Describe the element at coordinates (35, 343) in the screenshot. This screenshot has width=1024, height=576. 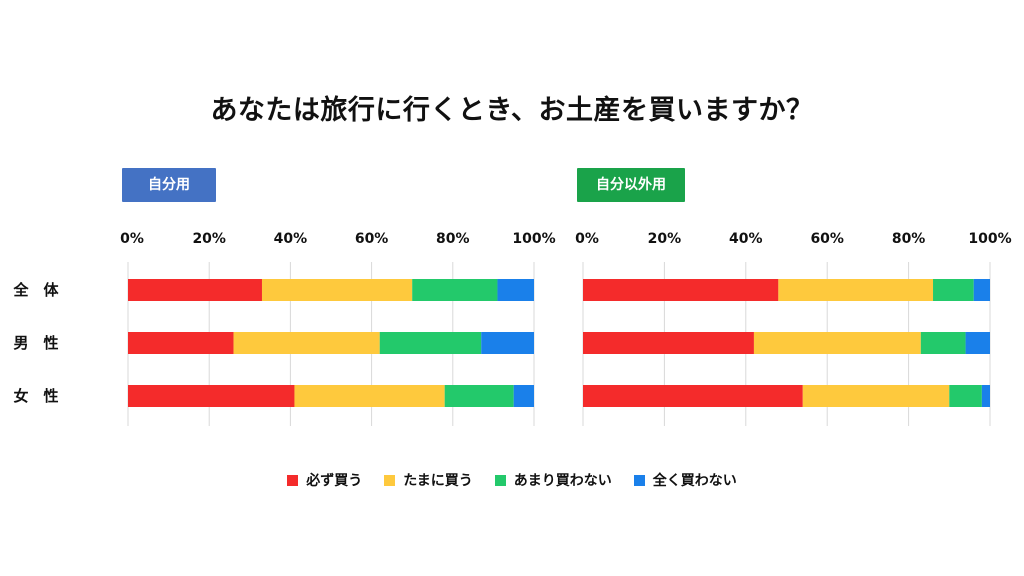
I see `category-label: 男 性` at that location.